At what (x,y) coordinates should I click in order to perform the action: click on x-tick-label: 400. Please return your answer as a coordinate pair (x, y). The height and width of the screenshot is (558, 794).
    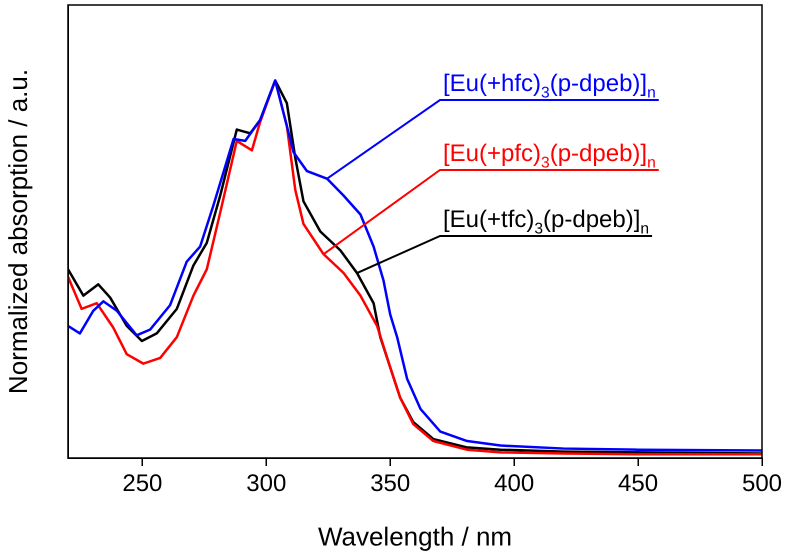
    Looking at the image, I should click on (514, 484).